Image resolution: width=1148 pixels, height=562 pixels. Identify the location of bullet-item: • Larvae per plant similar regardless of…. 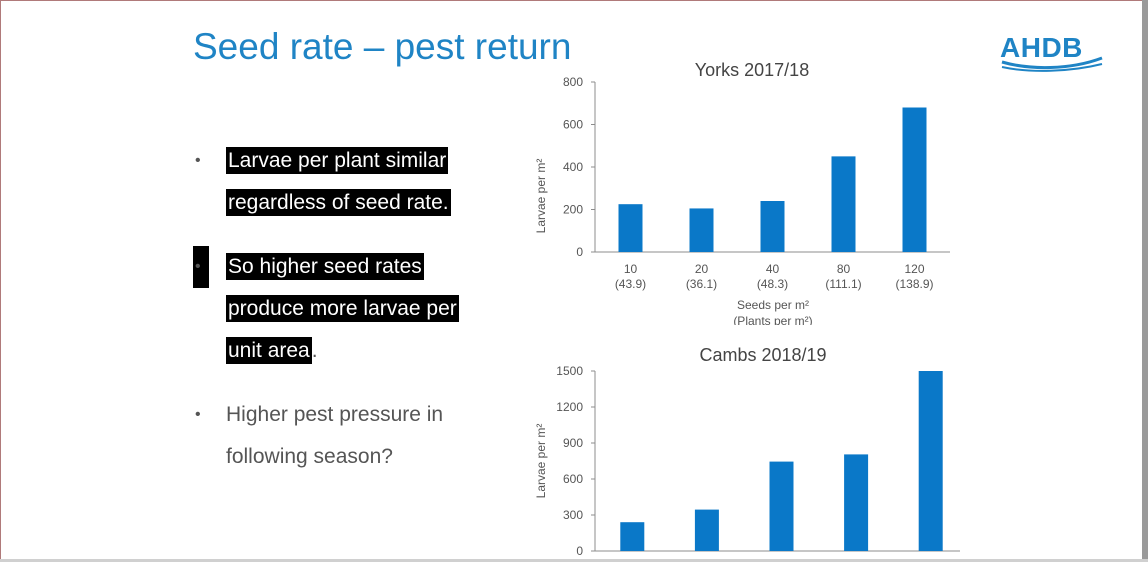
(345, 182).